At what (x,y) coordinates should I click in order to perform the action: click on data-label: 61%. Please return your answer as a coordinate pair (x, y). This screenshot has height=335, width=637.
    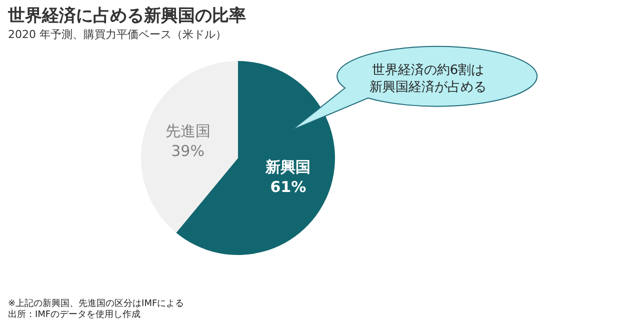
    Looking at the image, I should click on (288, 187).